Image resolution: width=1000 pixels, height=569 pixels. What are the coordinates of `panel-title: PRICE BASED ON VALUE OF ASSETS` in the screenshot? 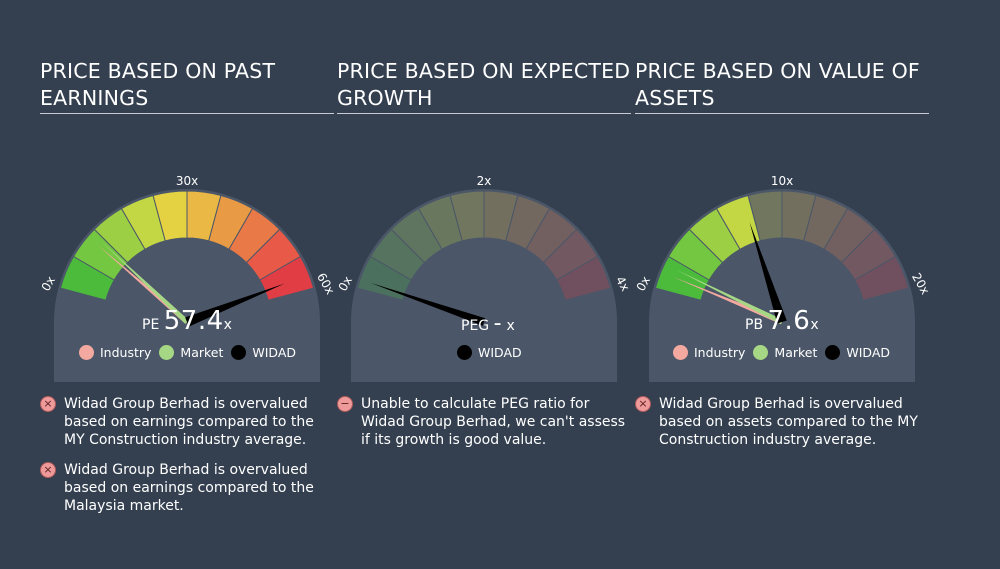 It's located at (782, 86).